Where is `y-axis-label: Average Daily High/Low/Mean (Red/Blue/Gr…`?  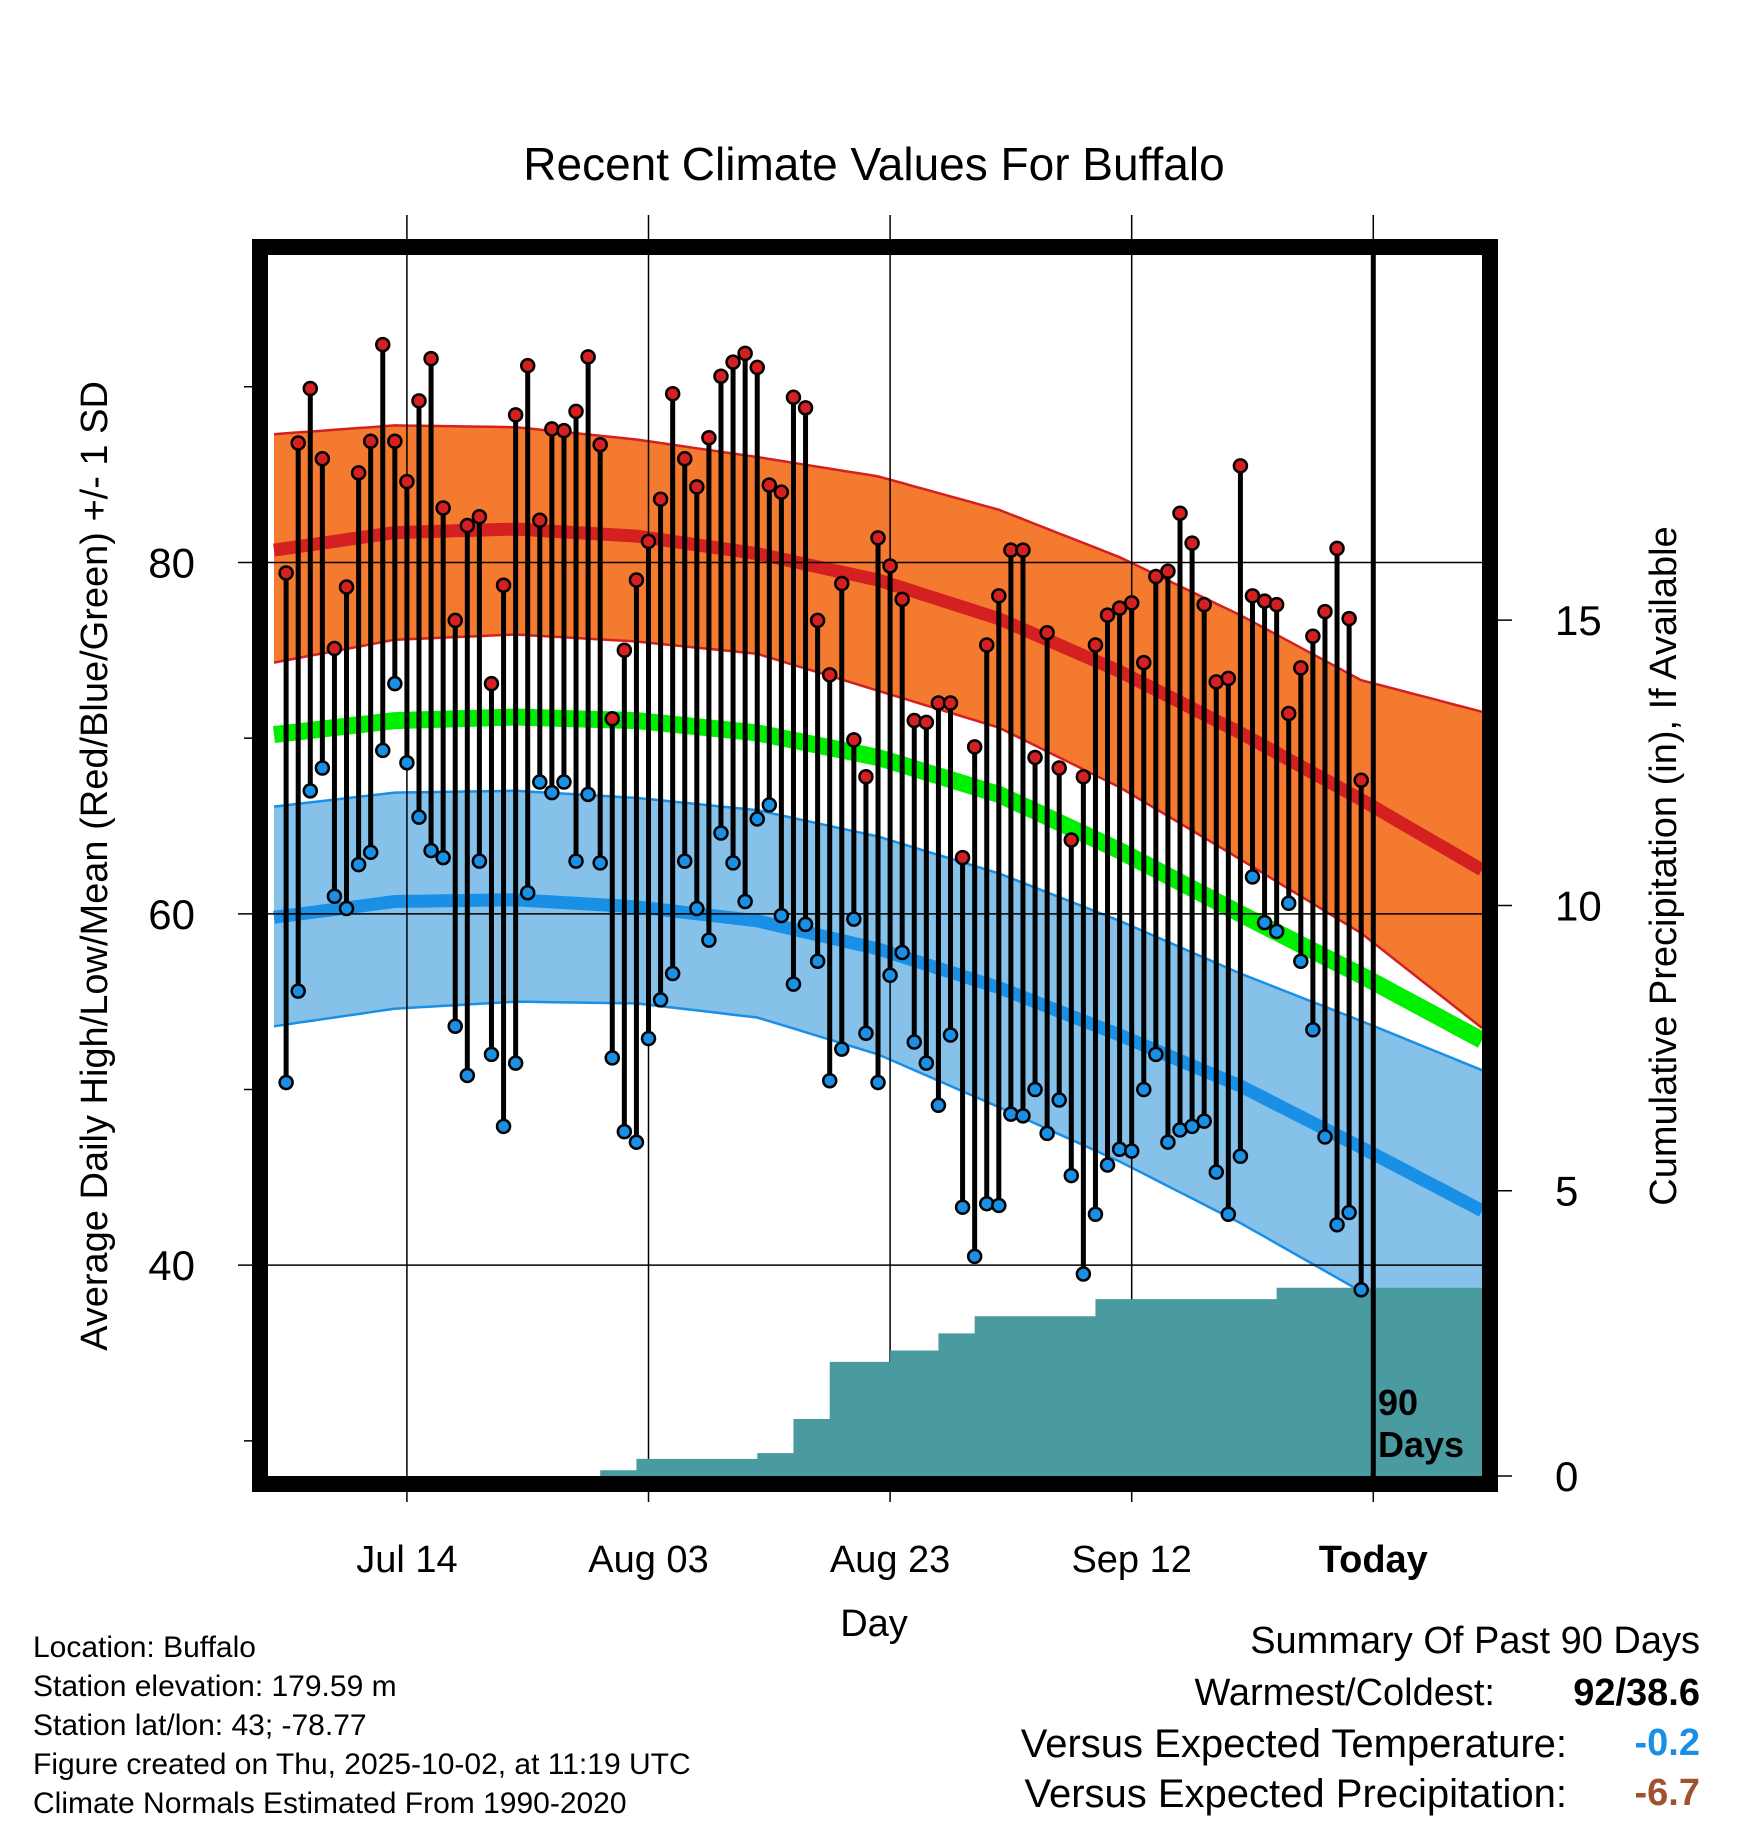 y-axis-label: Average Daily High/Low/Mean (Red/Blue/Gr… is located at coordinates (95, 866).